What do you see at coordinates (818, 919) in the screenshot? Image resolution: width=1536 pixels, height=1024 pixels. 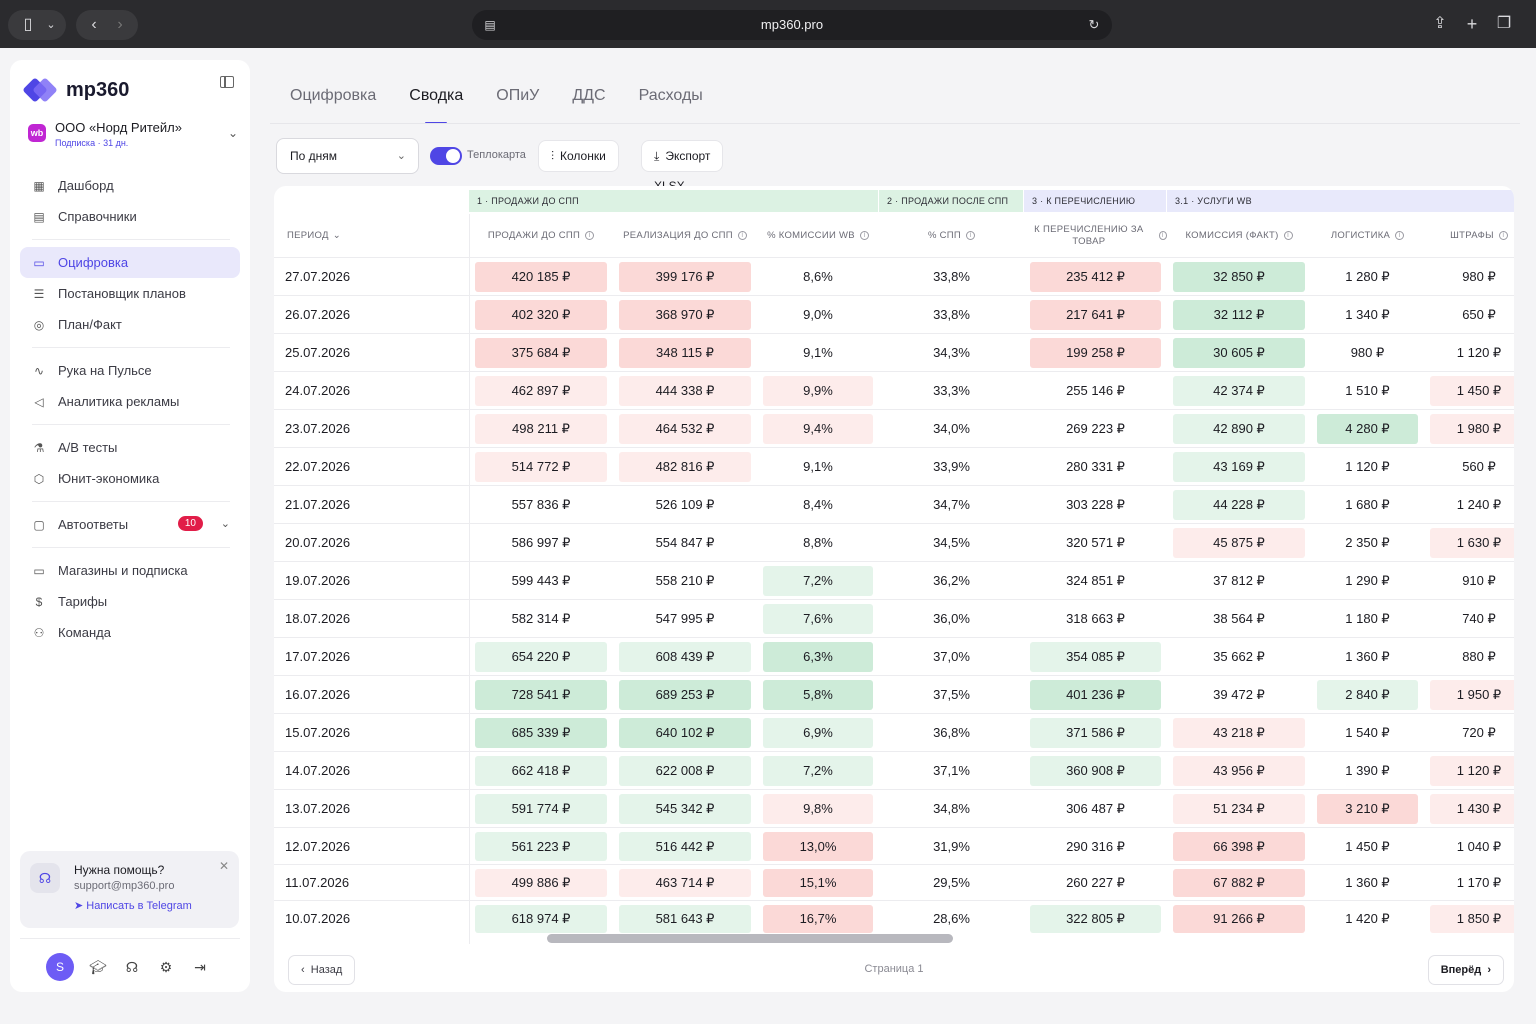 I see `value-cell: 16,7%` at bounding box center [818, 919].